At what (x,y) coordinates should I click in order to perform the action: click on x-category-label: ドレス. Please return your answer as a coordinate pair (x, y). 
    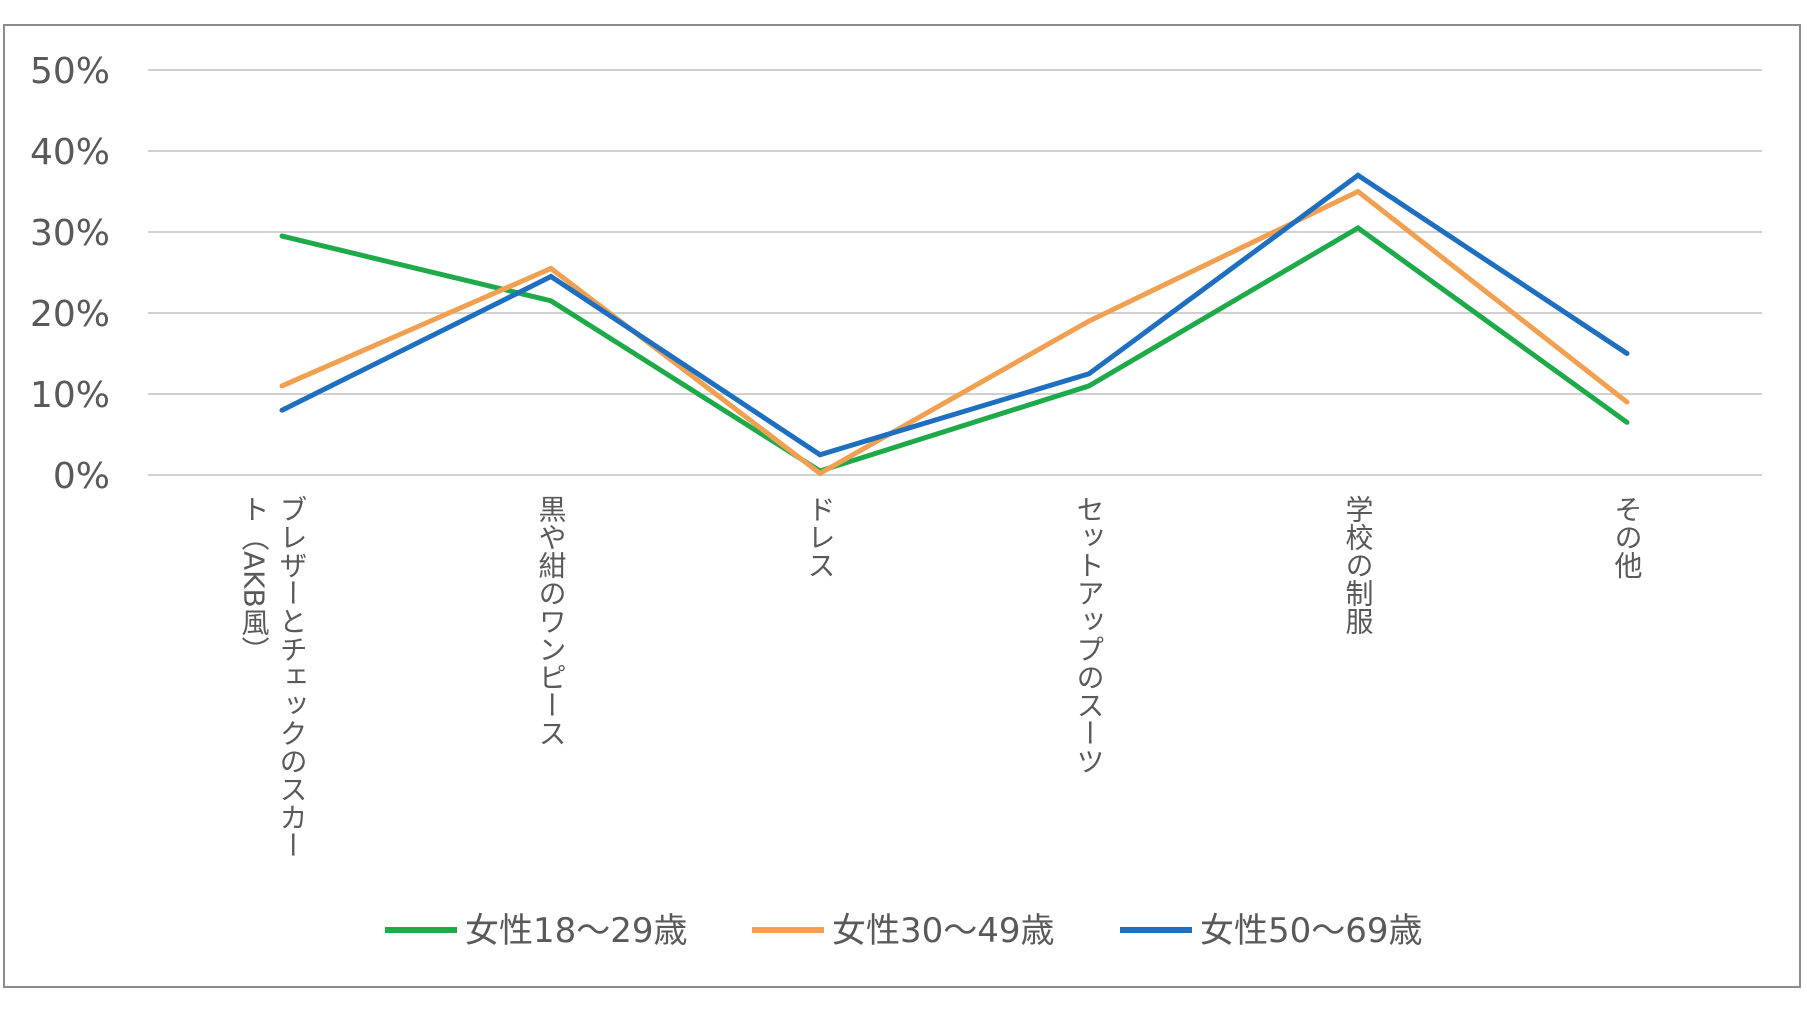
    Looking at the image, I should click on (820, 537).